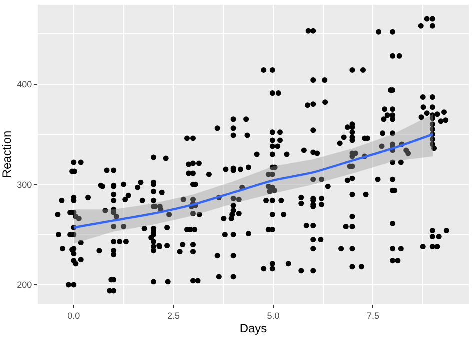 The image size is (474, 338). Describe the element at coordinates (7, 154) in the screenshot. I see `y-axis-title: Reaction` at that location.